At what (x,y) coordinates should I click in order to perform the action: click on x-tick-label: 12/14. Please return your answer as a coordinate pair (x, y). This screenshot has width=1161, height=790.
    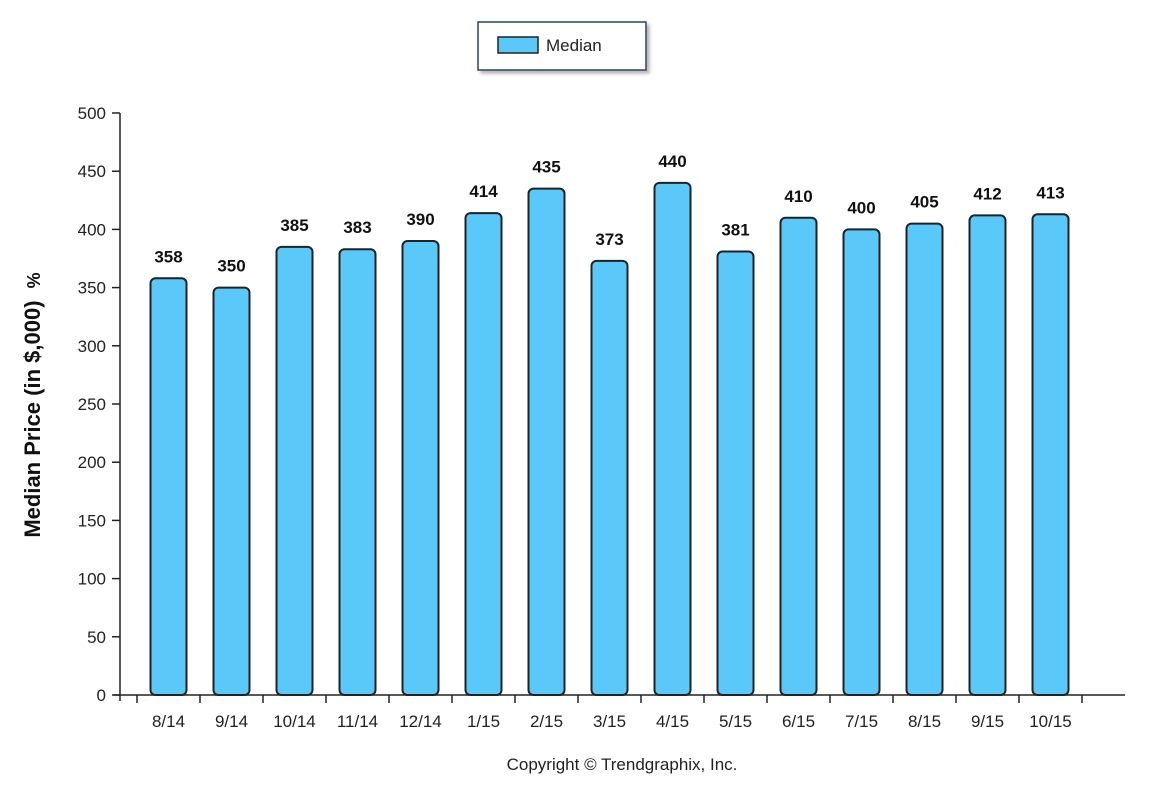
    Looking at the image, I should click on (420, 721).